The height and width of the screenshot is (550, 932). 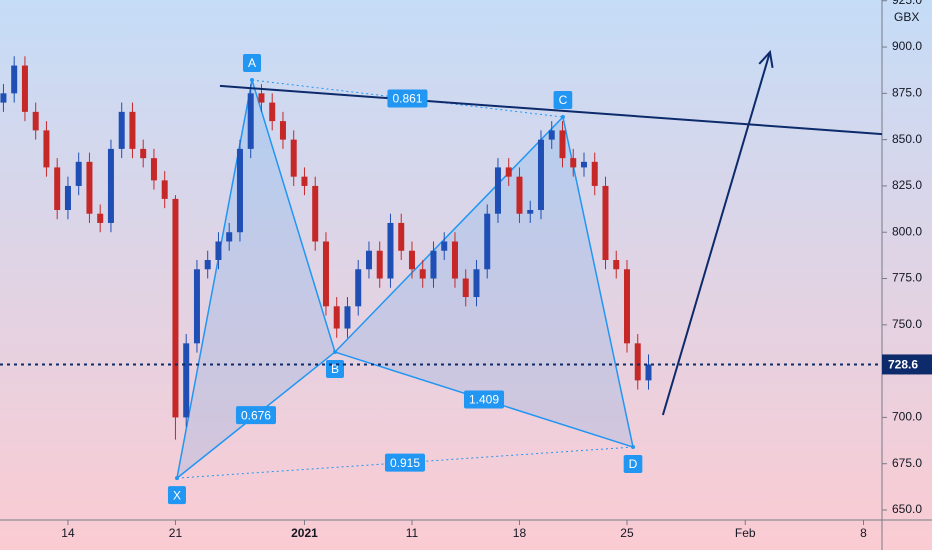 What do you see at coordinates (68, 533) in the screenshot?
I see `x-tick-label: 14` at bounding box center [68, 533].